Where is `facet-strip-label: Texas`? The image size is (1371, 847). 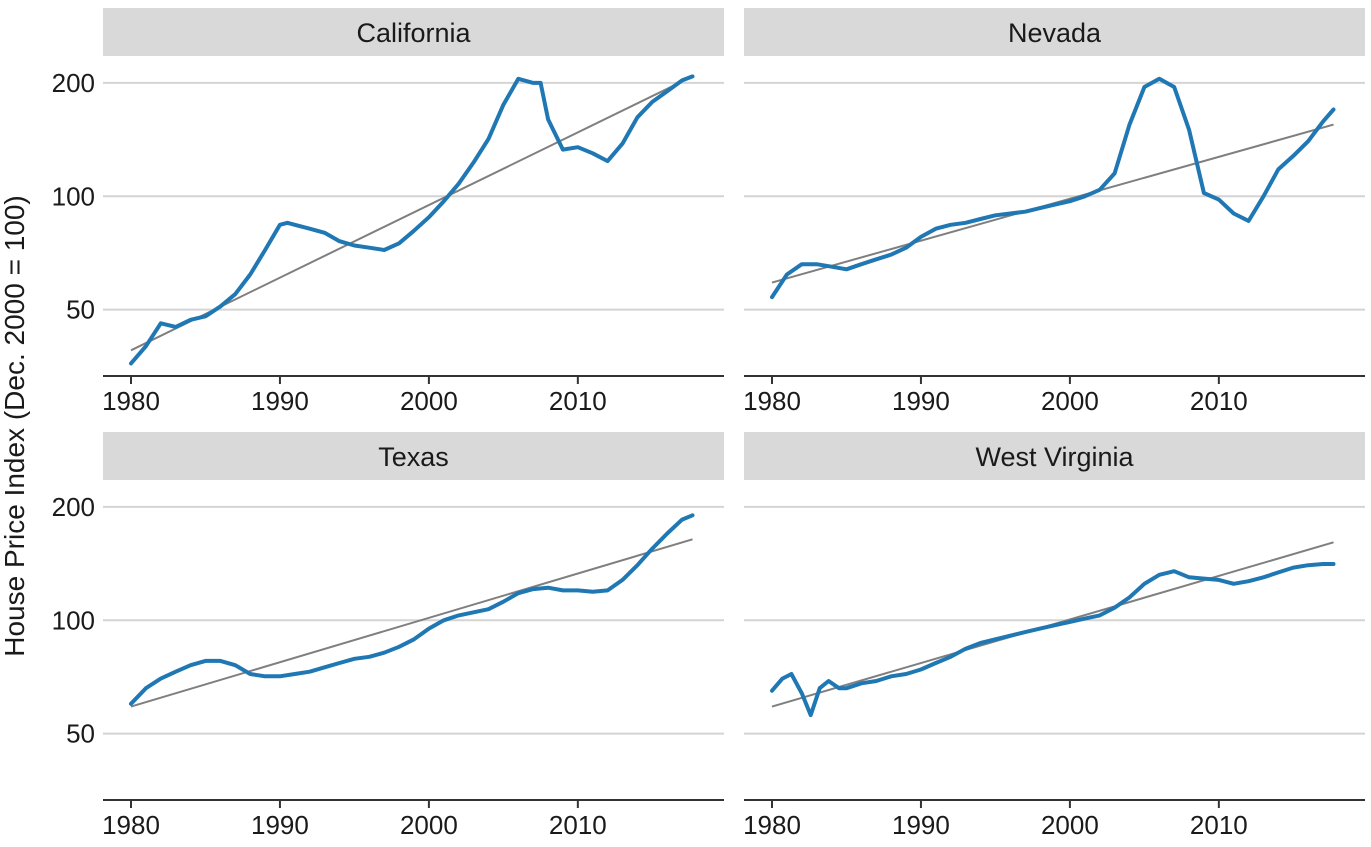
facet-strip-label: Texas is located at coordinates (413, 457).